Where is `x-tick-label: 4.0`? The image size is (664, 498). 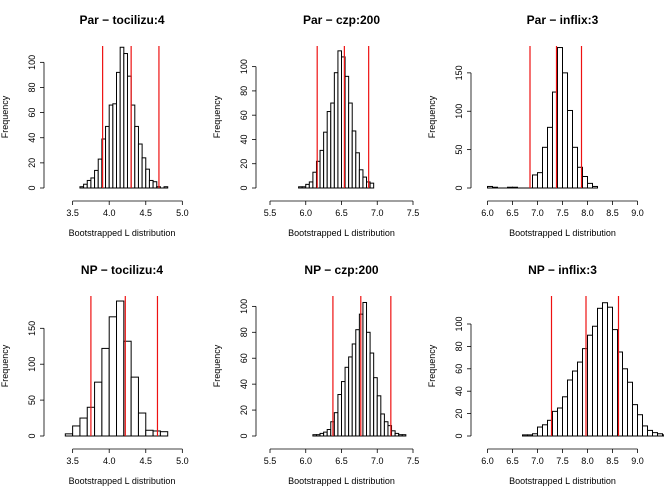
x-tick-label: 4.0 is located at coordinates (109, 213).